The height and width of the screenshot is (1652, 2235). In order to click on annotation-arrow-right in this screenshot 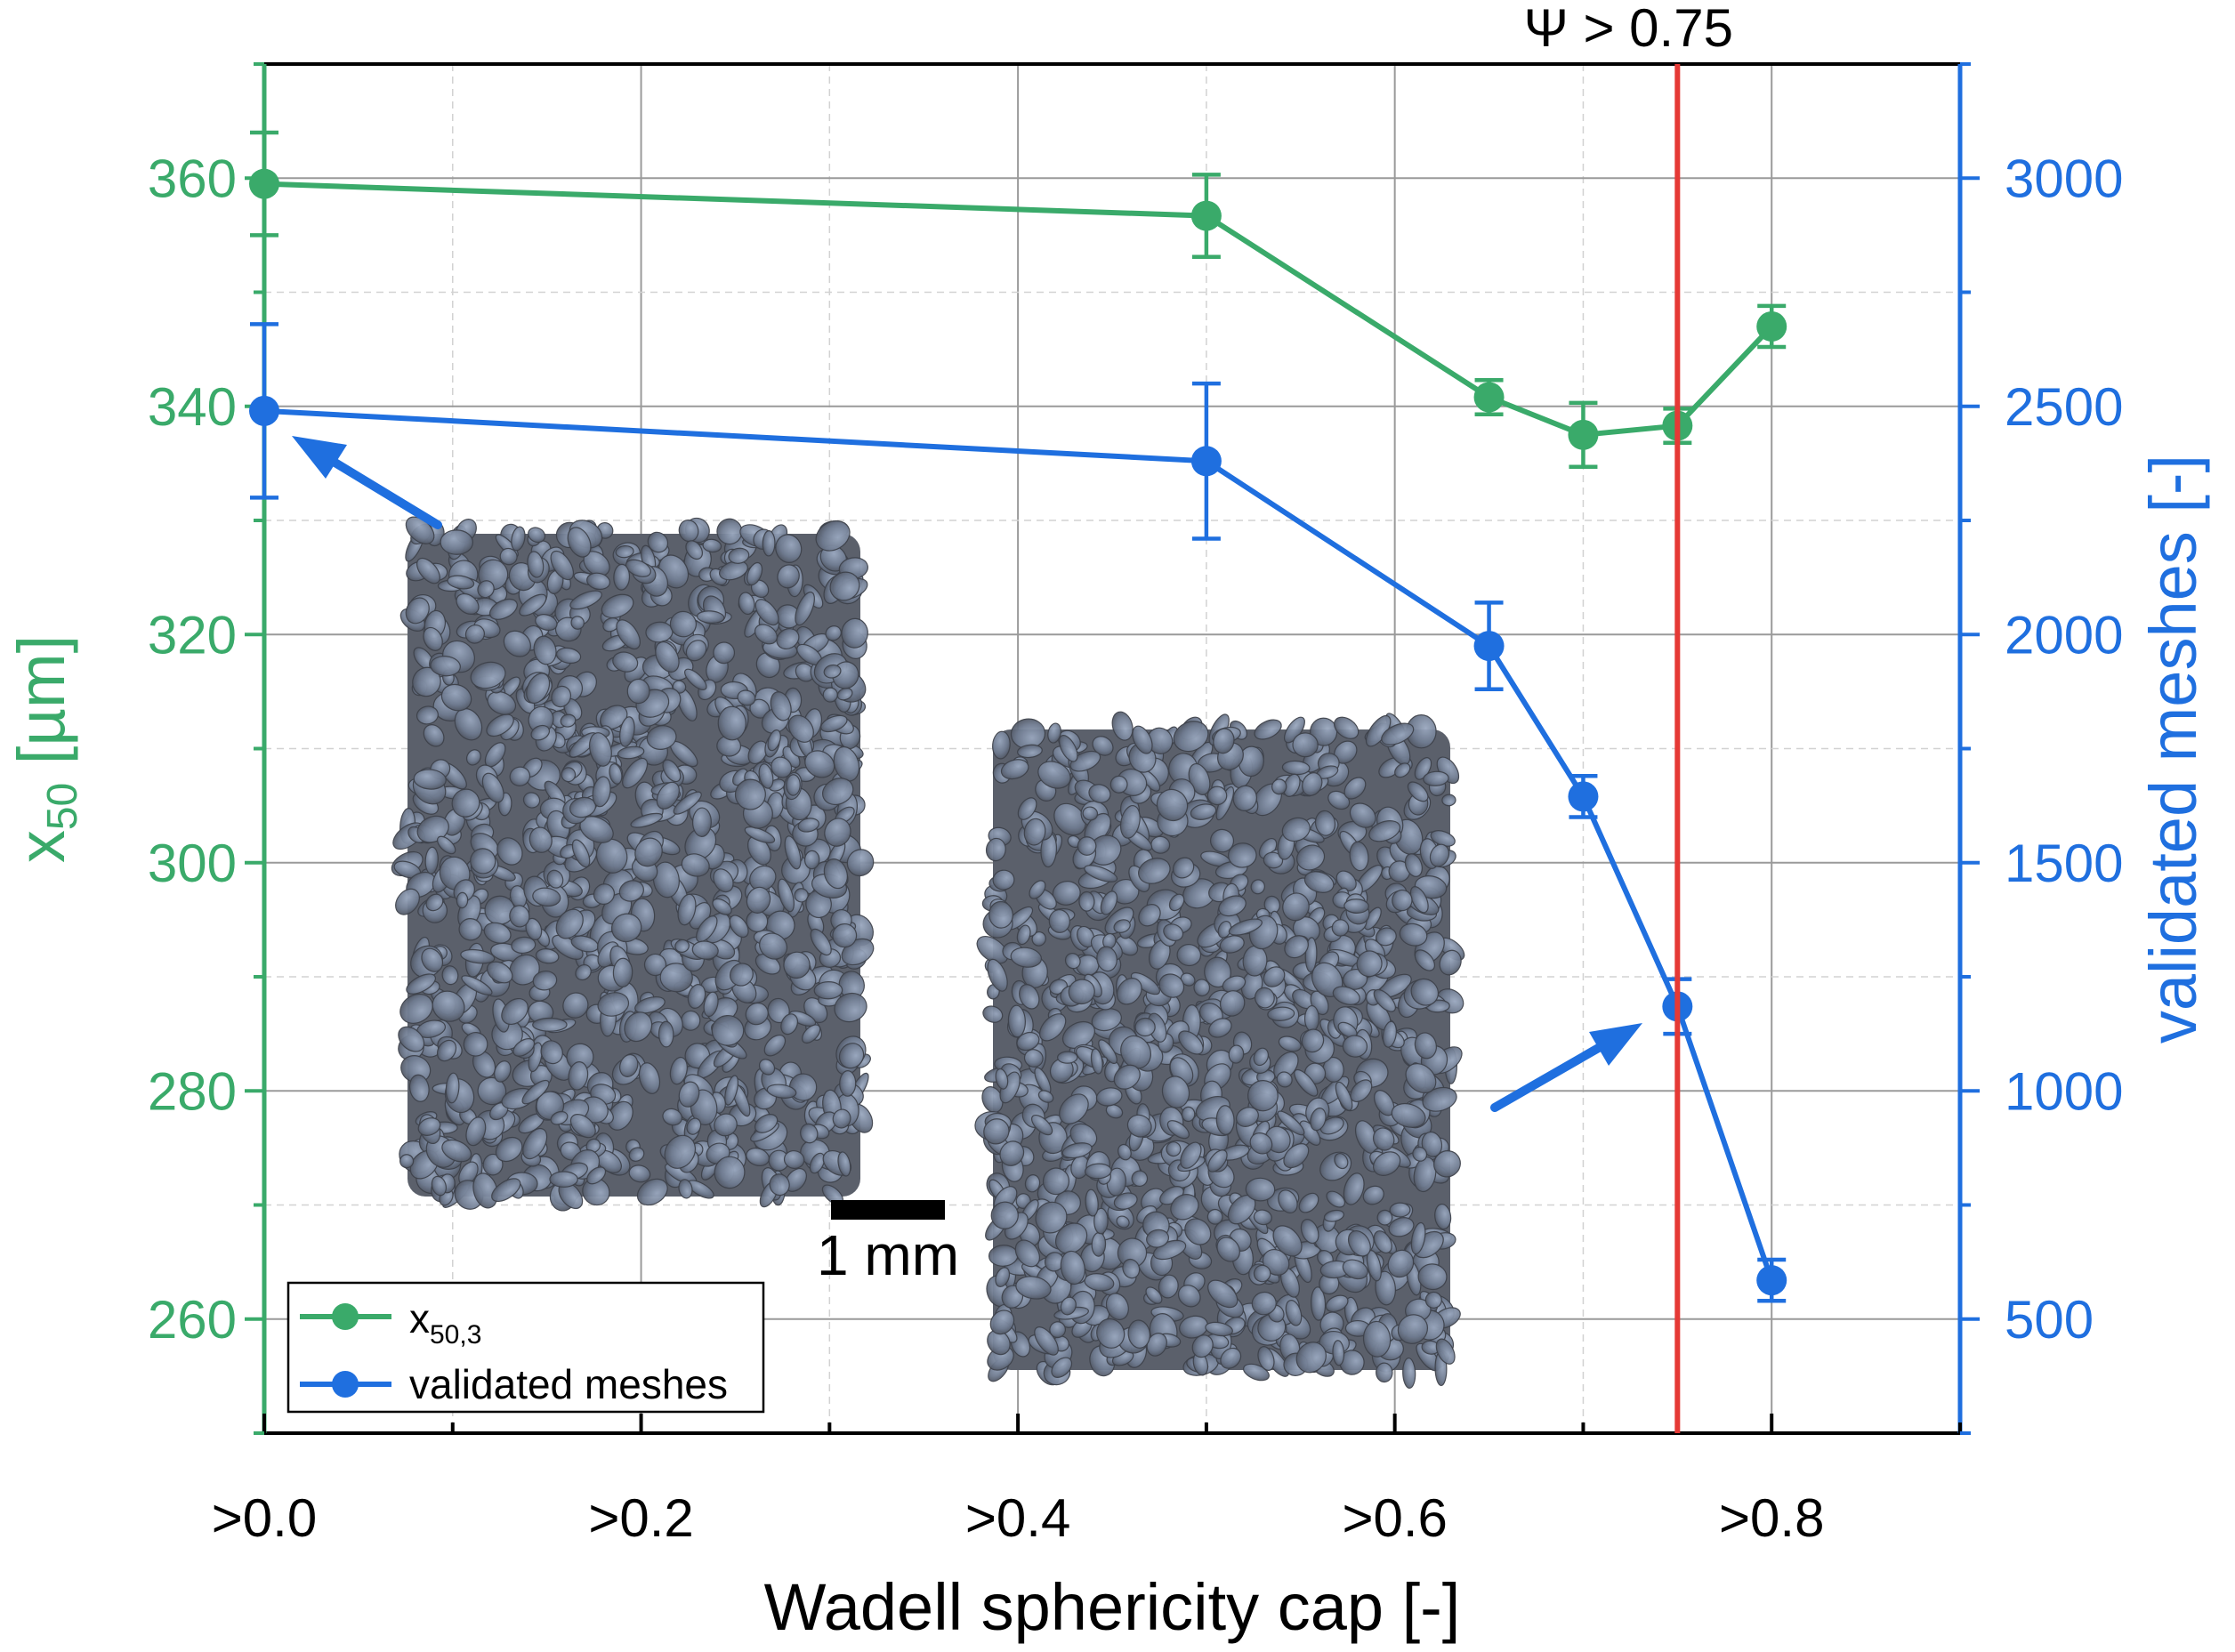, I will do `click(1566, 1067)`.